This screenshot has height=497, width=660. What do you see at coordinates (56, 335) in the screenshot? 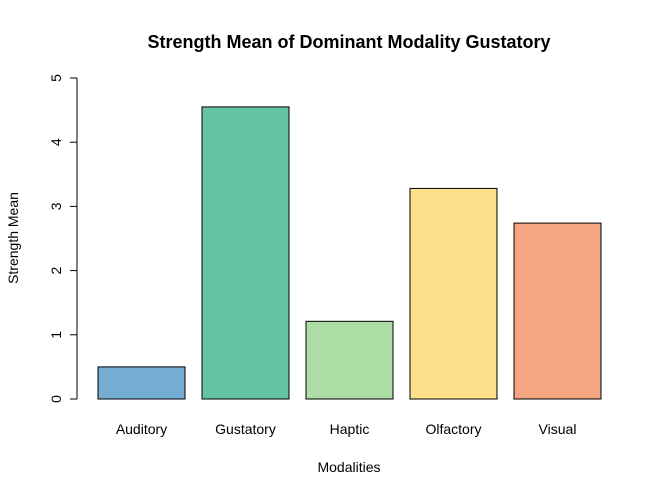
I see `y-tick-label-1: 1` at bounding box center [56, 335].